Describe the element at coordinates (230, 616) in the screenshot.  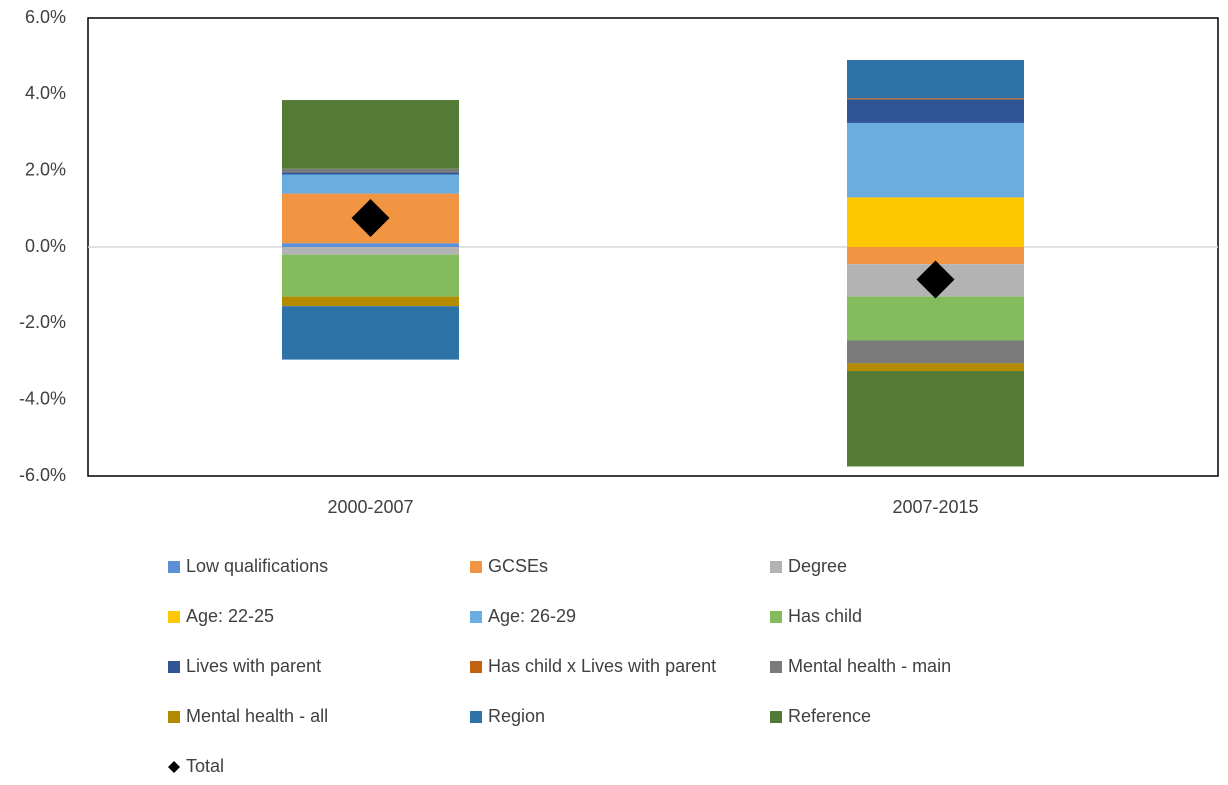
I see `legend-label: Age: 22-25` at that location.